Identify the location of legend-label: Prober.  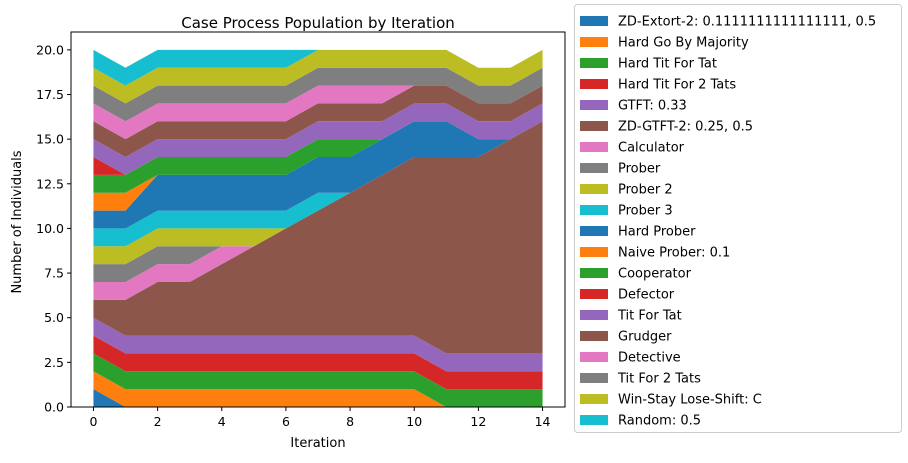
(639, 169).